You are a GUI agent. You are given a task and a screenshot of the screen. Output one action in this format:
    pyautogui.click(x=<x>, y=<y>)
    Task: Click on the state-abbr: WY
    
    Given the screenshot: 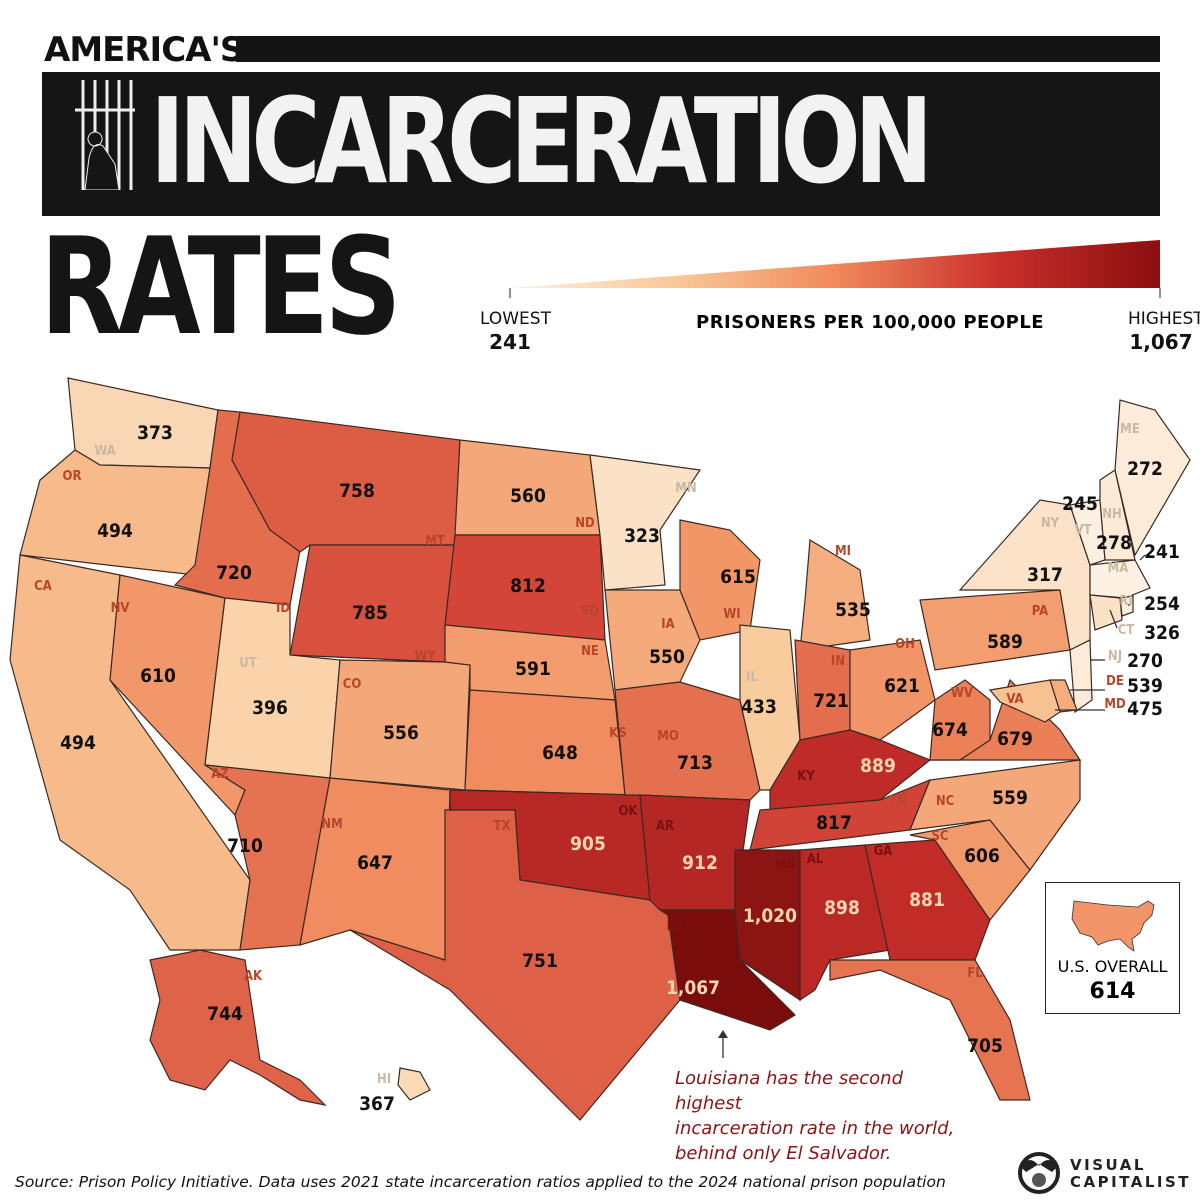 What is the action you would take?
    pyautogui.click(x=425, y=656)
    